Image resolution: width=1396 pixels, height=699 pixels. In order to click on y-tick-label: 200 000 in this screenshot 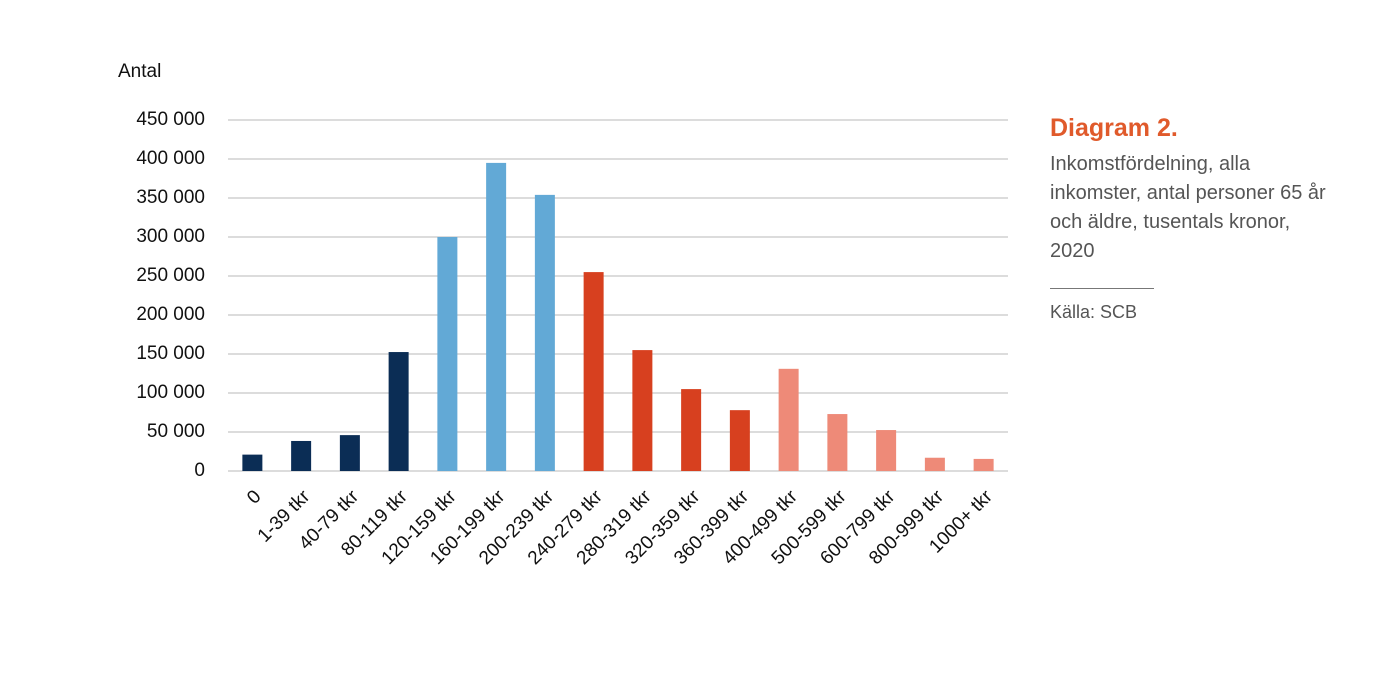, I will do `click(170, 314)`.